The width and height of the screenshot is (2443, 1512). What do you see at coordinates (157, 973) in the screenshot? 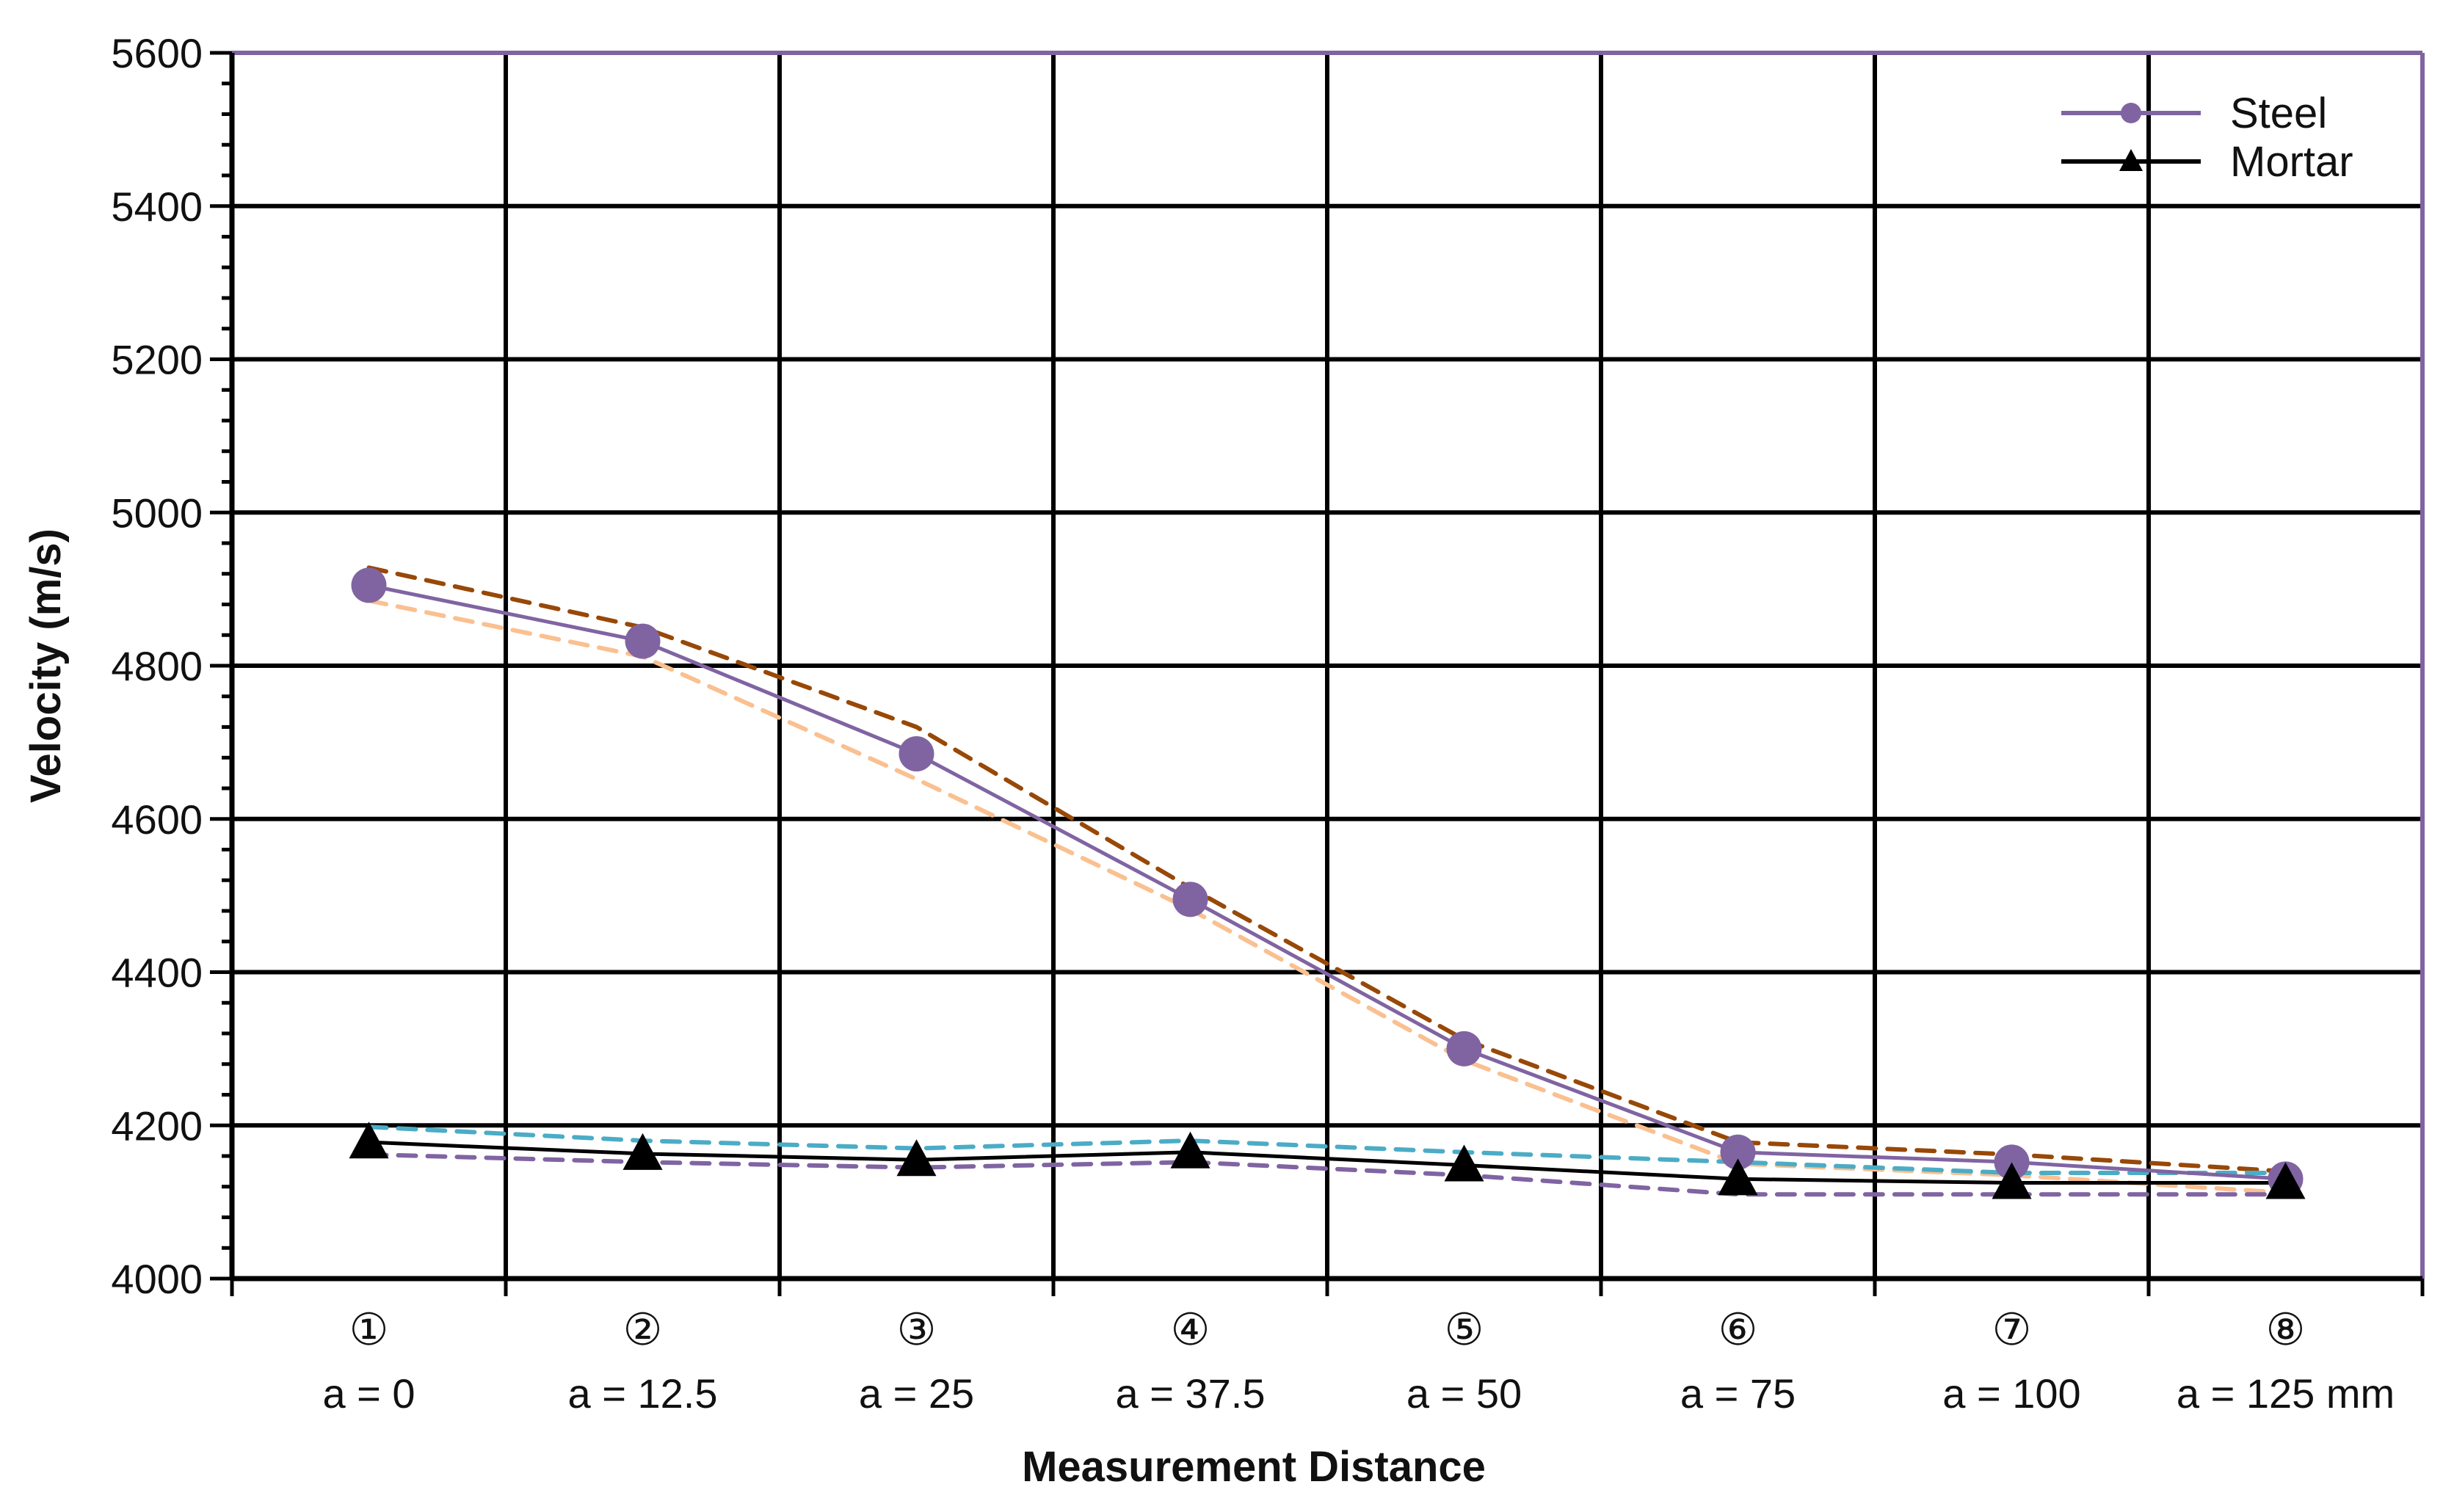
I see `y-tick-label: 4400` at bounding box center [157, 973].